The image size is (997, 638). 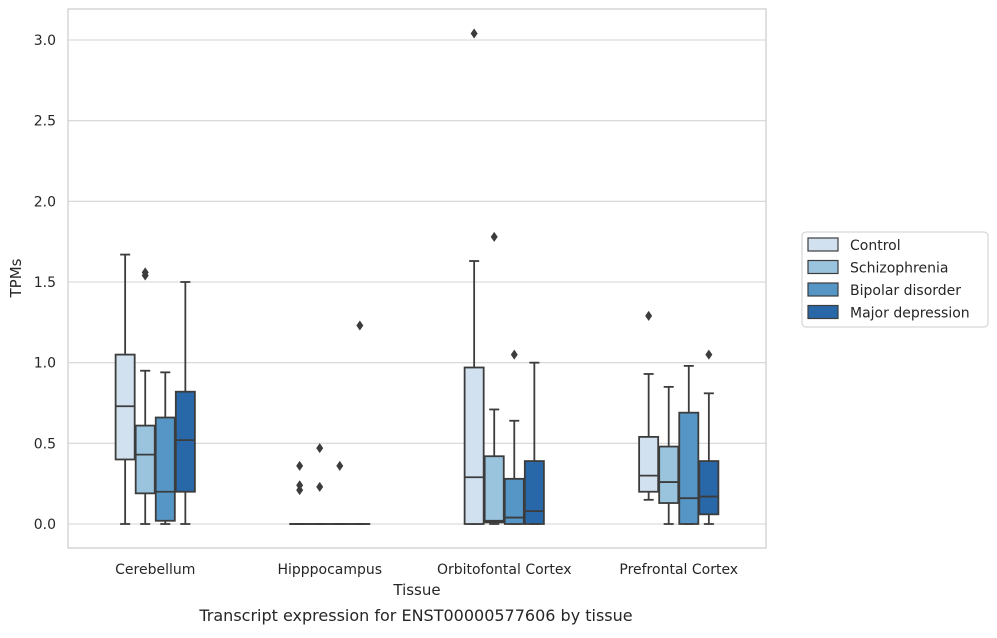 What do you see at coordinates (155, 570) in the screenshot?
I see `x-tick-label: Cerebellum` at bounding box center [155, 570].